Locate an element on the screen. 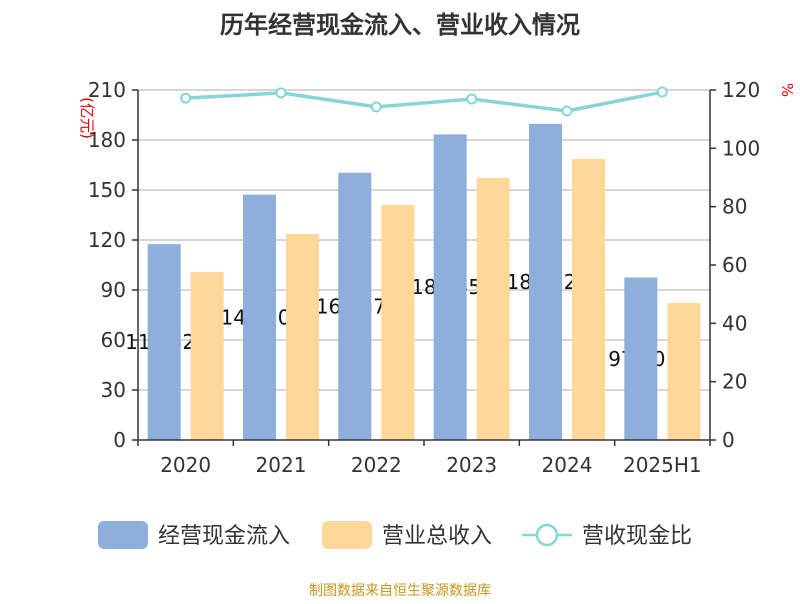 The width and height of the screenshot is (800, 604). y-left-tick-label: 180 is located at coordinates (107, 140).